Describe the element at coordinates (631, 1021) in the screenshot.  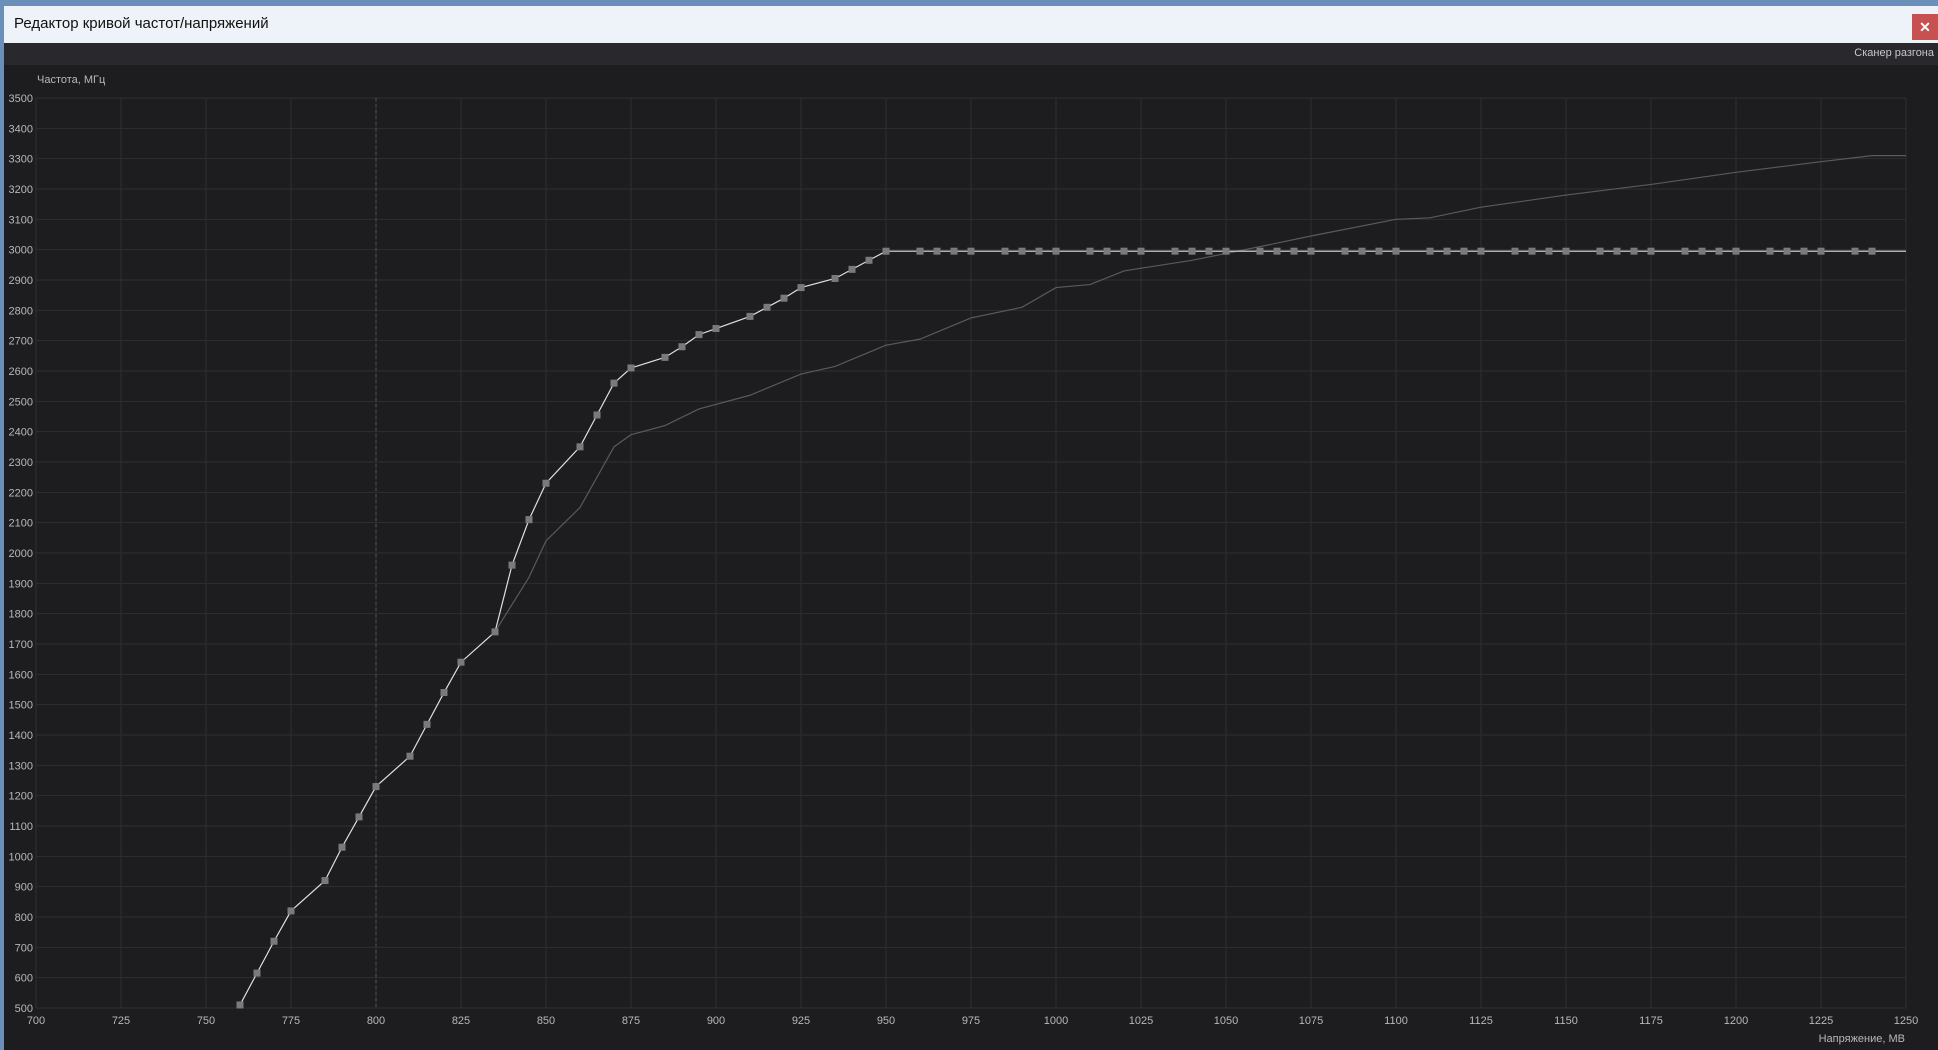
I see `x-tick-label: 875` at that location.